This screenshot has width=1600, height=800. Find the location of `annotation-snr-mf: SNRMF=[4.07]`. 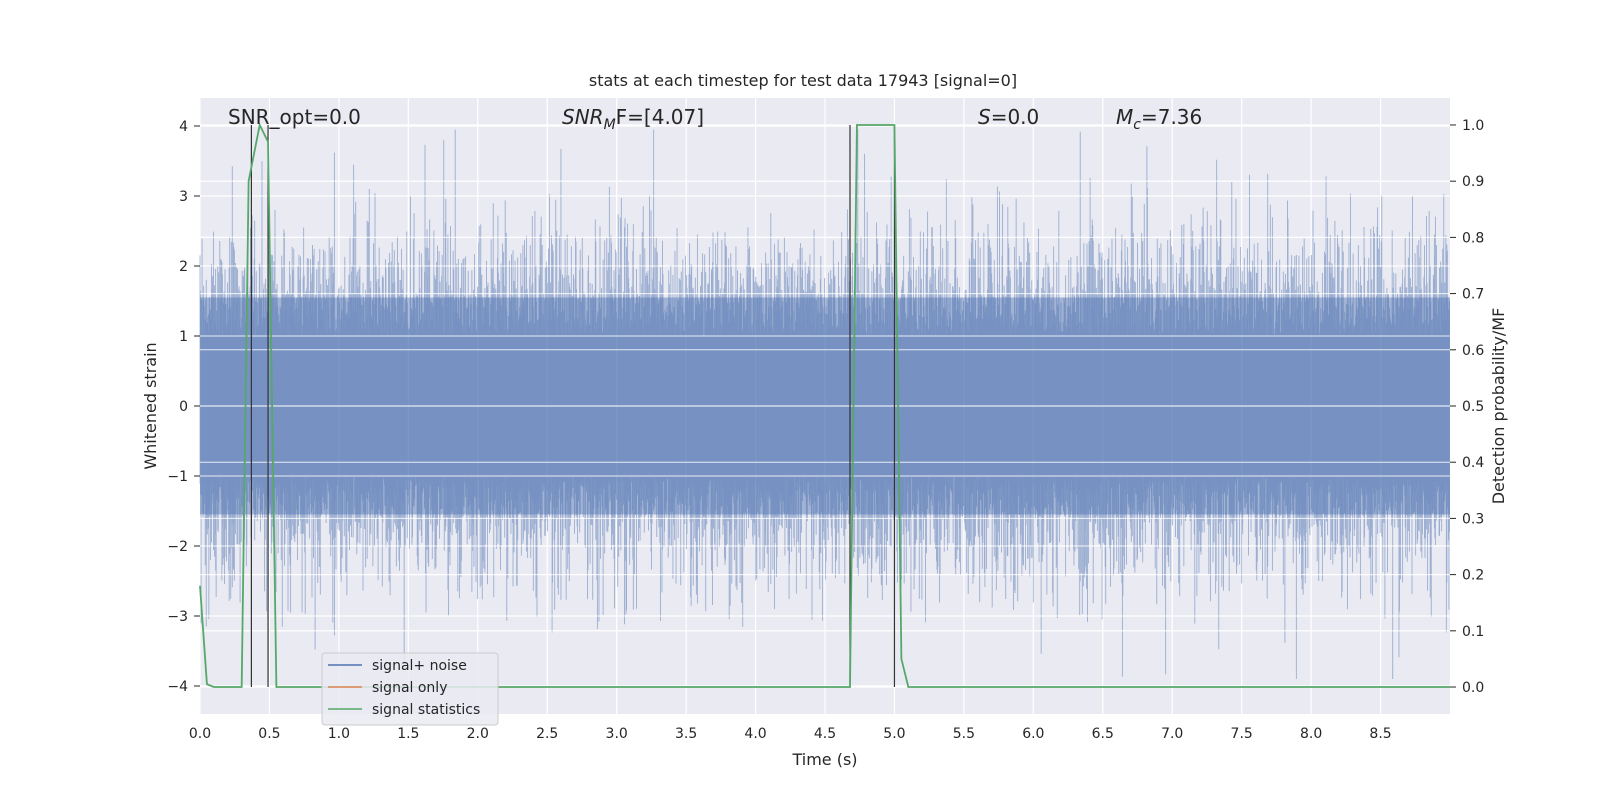

annotation-snr-mf: SNRMF=[4.07] is located at coordinates (633, 119).